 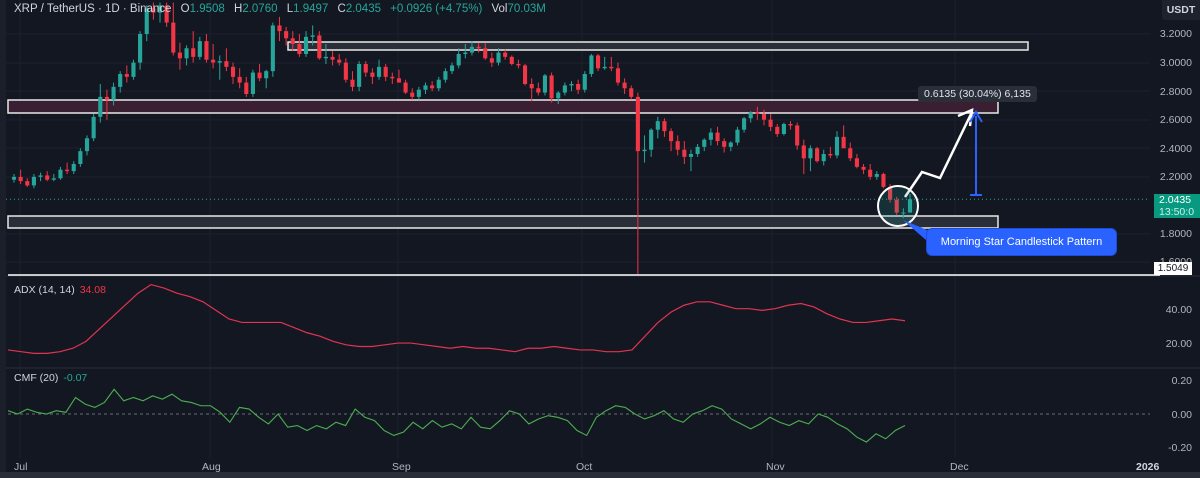 I want to click on x-tick: Jul, so click(x=21, y=467).